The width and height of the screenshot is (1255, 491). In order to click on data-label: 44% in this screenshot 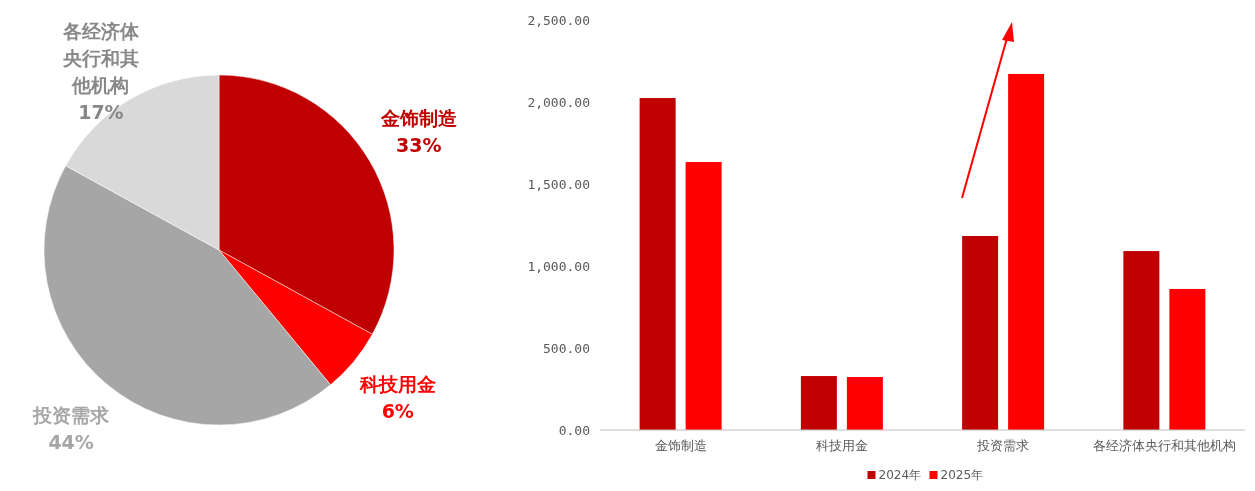, I will do `click(71, 441)`.